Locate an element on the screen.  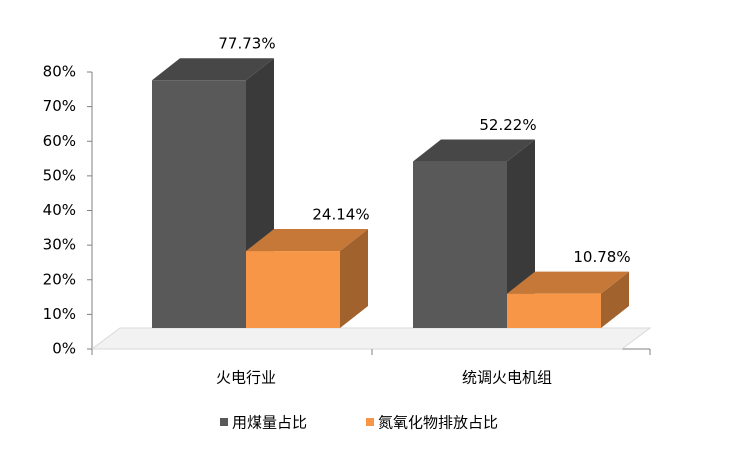
value-label: 52.22% is located at coordinates (507, 125).